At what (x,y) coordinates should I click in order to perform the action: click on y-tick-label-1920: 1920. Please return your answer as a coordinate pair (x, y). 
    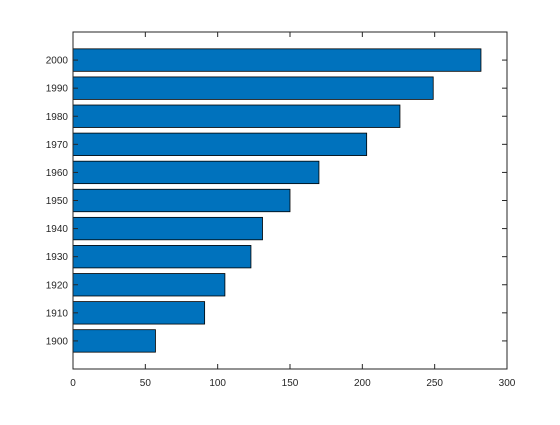
    Looking at the image, I should click on (57, 285).